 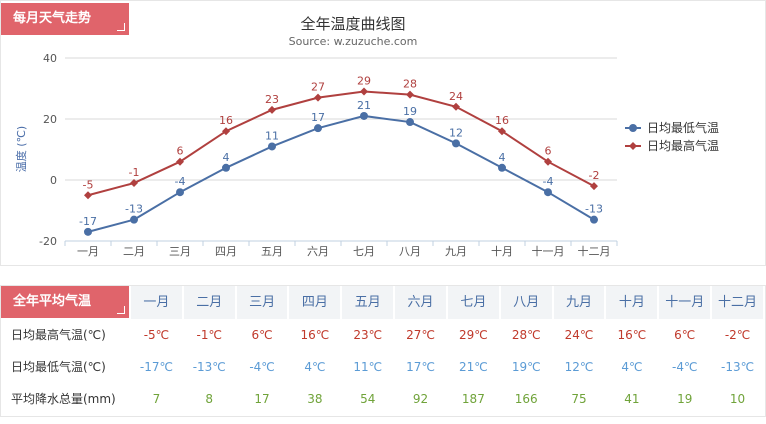 I want to click on table-cell: 16℃, so click(x=315, y=335).